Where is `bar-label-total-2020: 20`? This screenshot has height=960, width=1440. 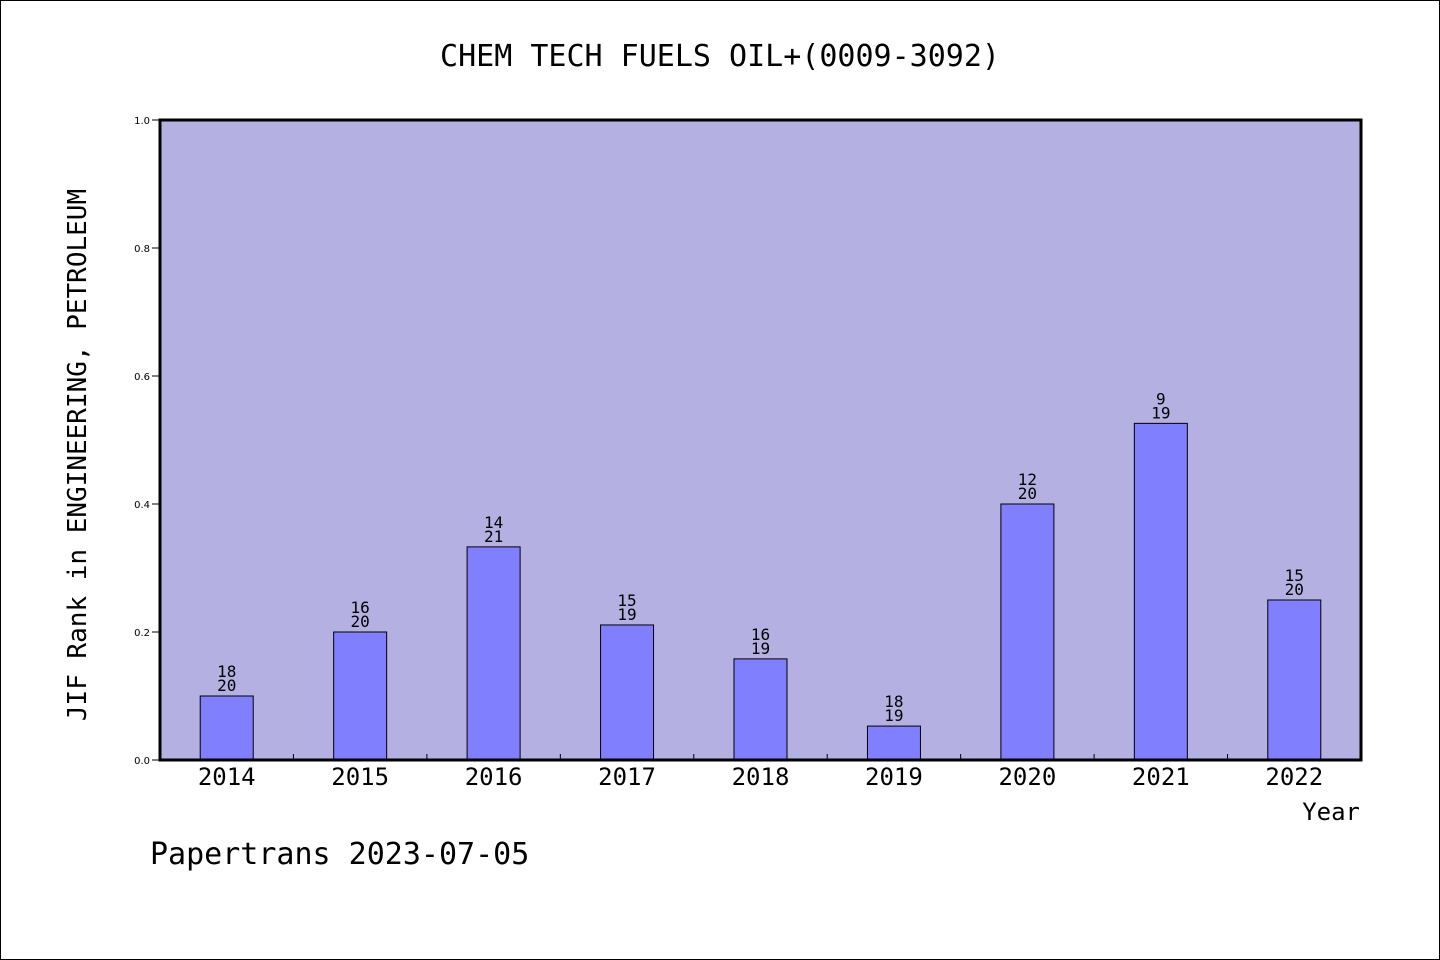
bar-label-total-2020: 20 is located at coordinates (1027, 493).